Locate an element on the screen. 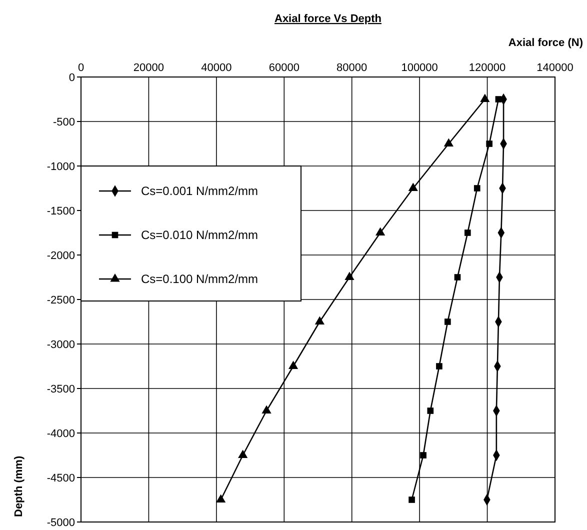 This screenshot has width=587, height=530. x-tick-label: 60000 is located at coordinates (284, 68).